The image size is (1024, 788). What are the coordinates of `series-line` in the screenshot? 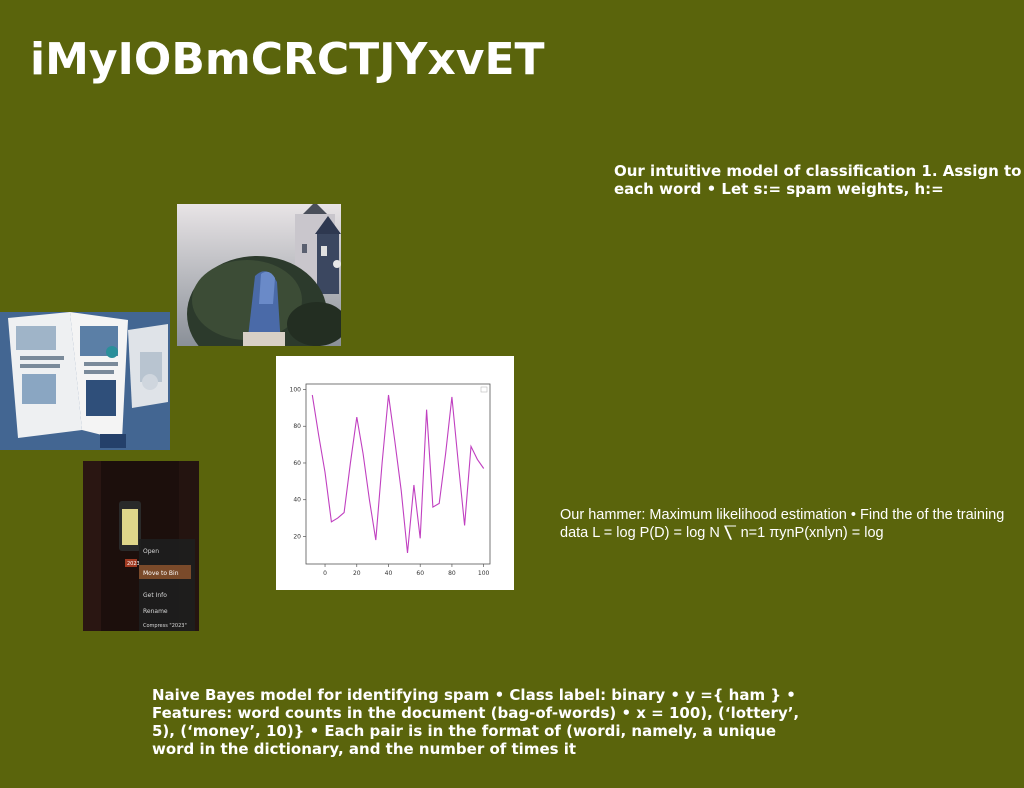 It's located at (398, 474).